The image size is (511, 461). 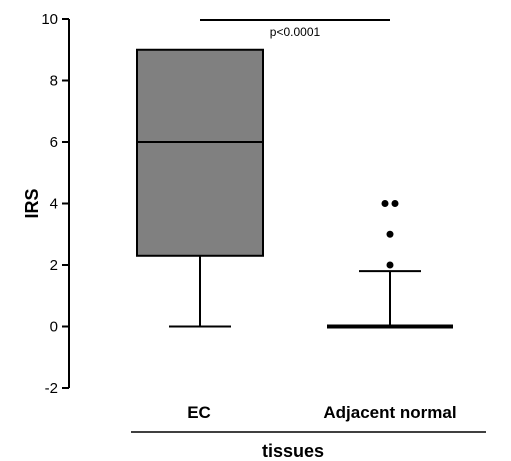 What do you see at coordinates (200, 152) in the screenshot?
I see `box-iqr` at bounding box center [200, 152].